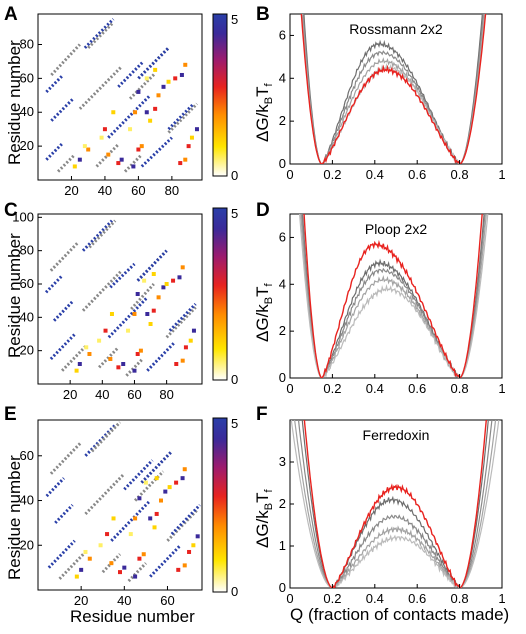 This screenshot has width=526, height=634. I want to click on colorbar-a-max-label: 5, so click(234, 19).